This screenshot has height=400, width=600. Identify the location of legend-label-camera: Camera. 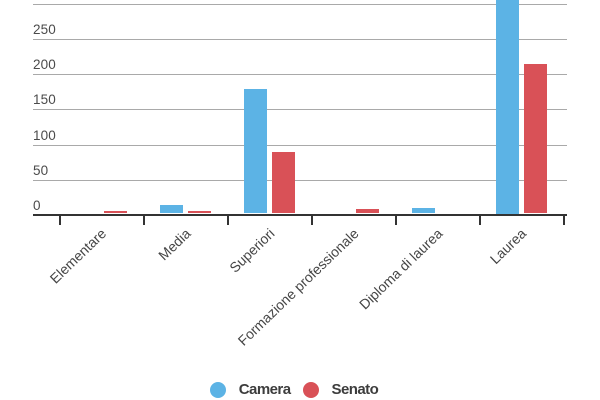
(264, 389).